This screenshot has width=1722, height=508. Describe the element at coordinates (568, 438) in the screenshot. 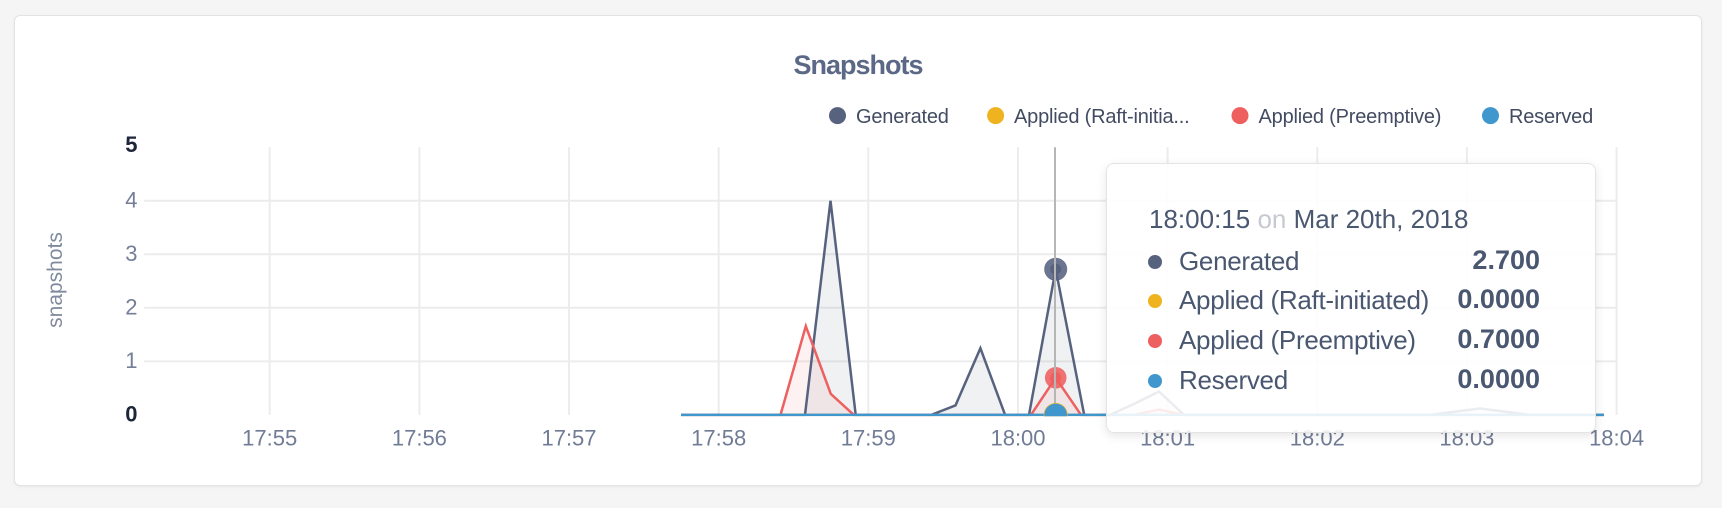

I see `svg-text: 17:57` at that location.